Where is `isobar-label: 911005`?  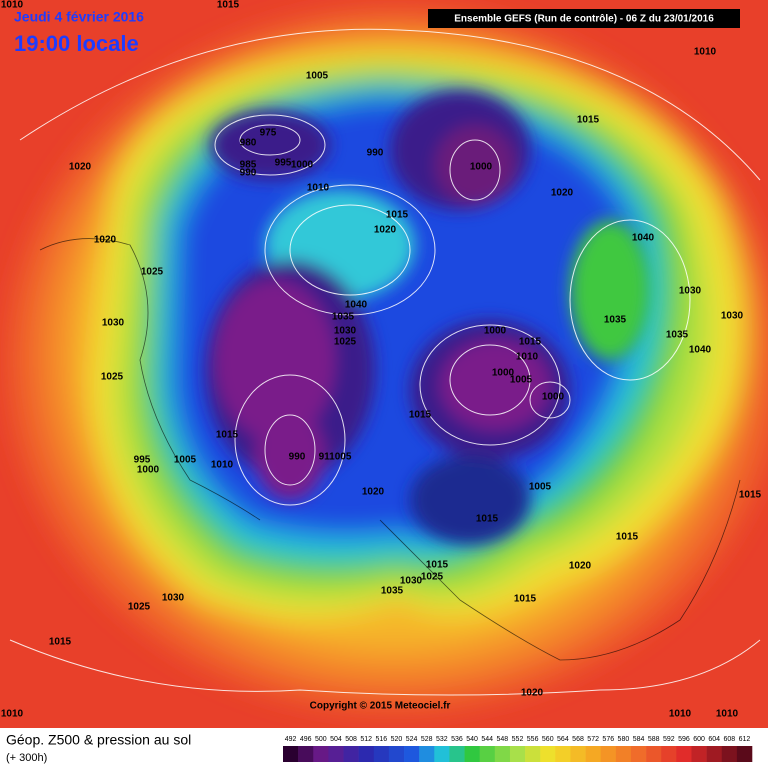
isobar-label: 911005 is located at coordinates (335, 457).